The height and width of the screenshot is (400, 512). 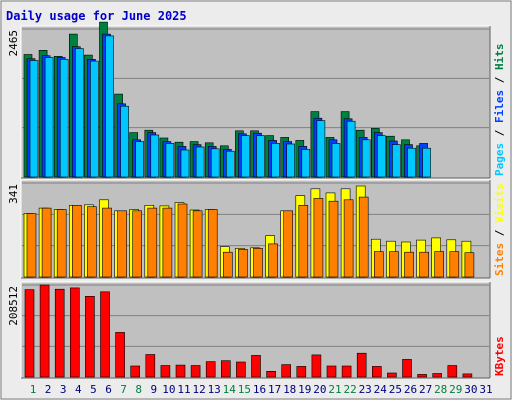 I want to click on y-max-label: 341, so click(x=13, y=194).